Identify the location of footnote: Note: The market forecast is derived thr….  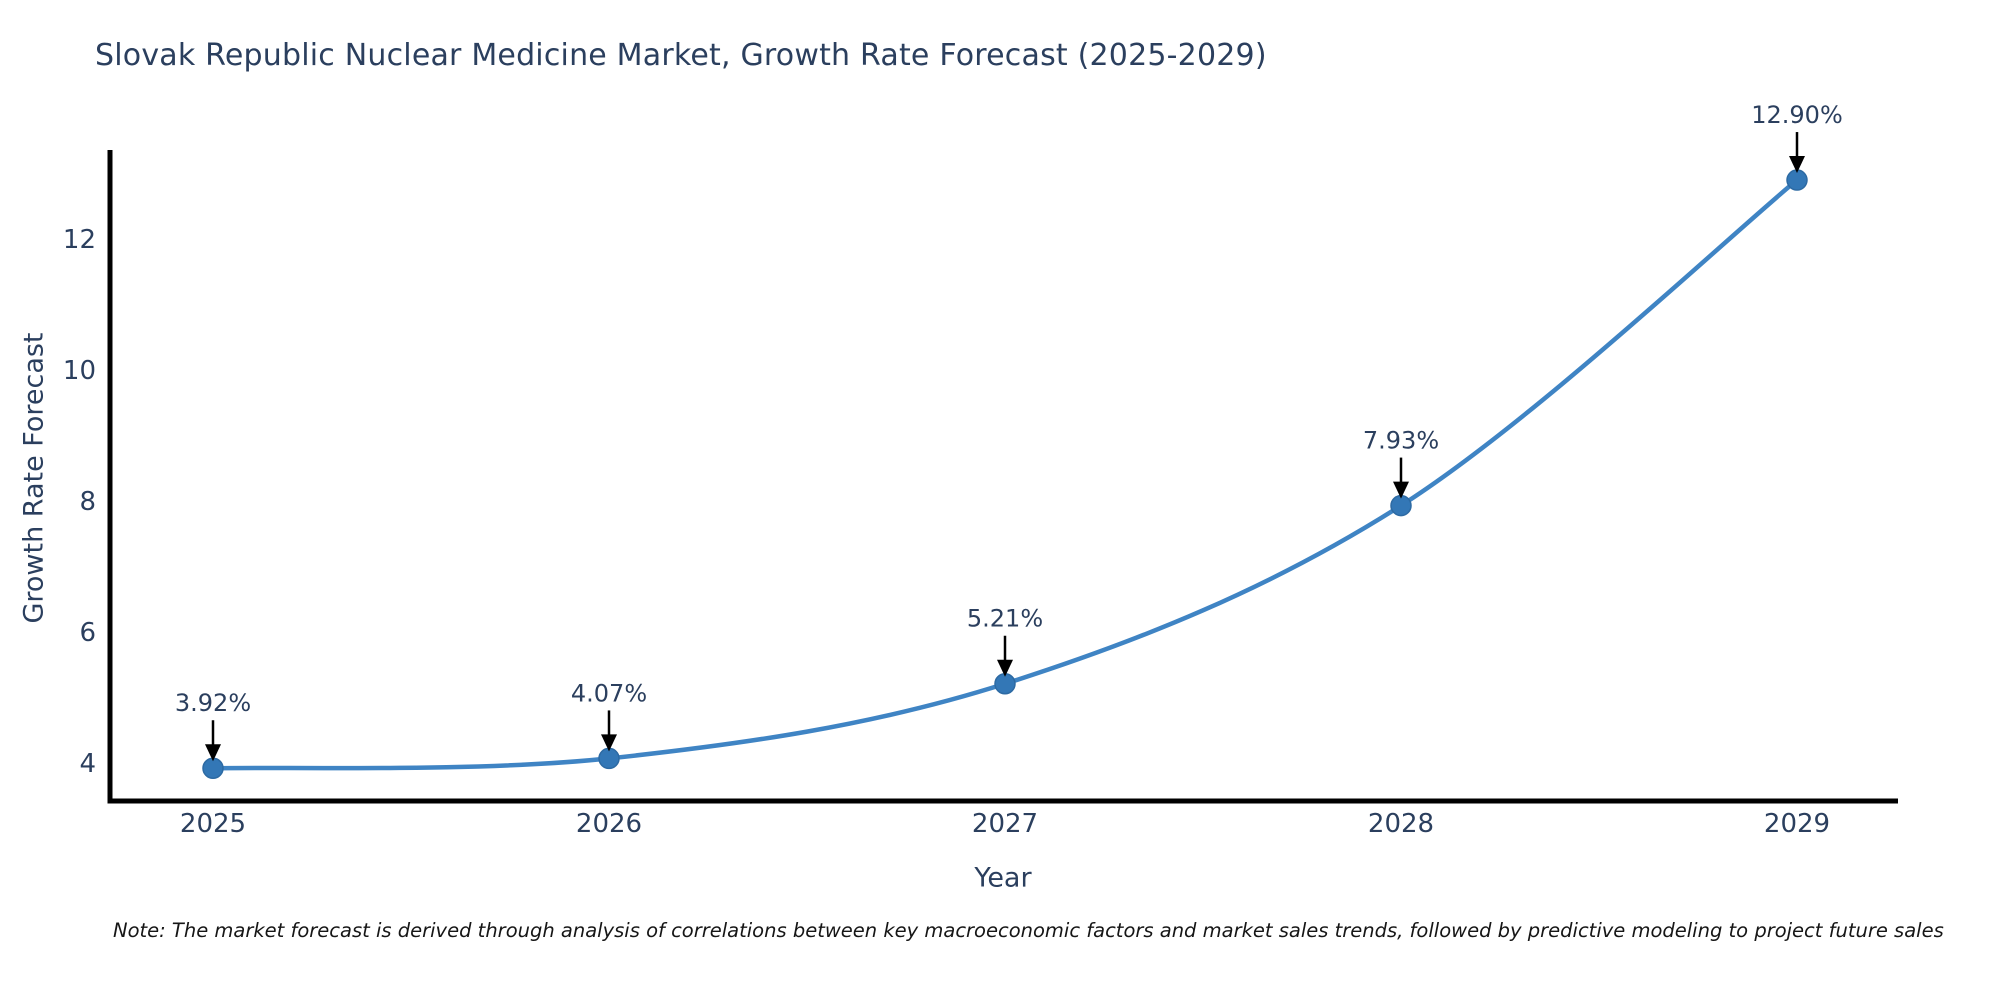
(1028, 930).